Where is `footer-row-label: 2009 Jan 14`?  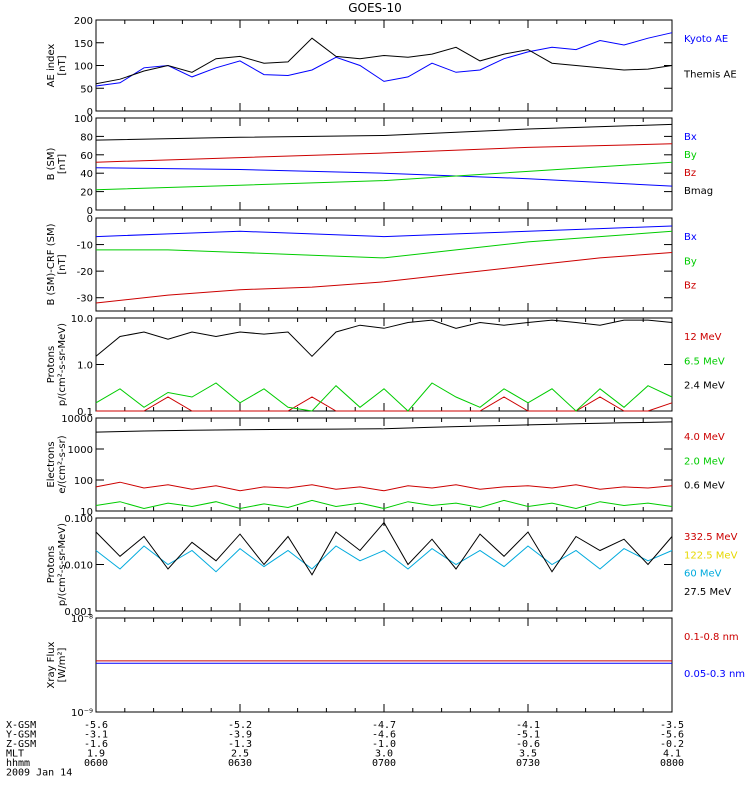 footer-row-label: 2009 Jan 14 is located at coordinates (39, 773).